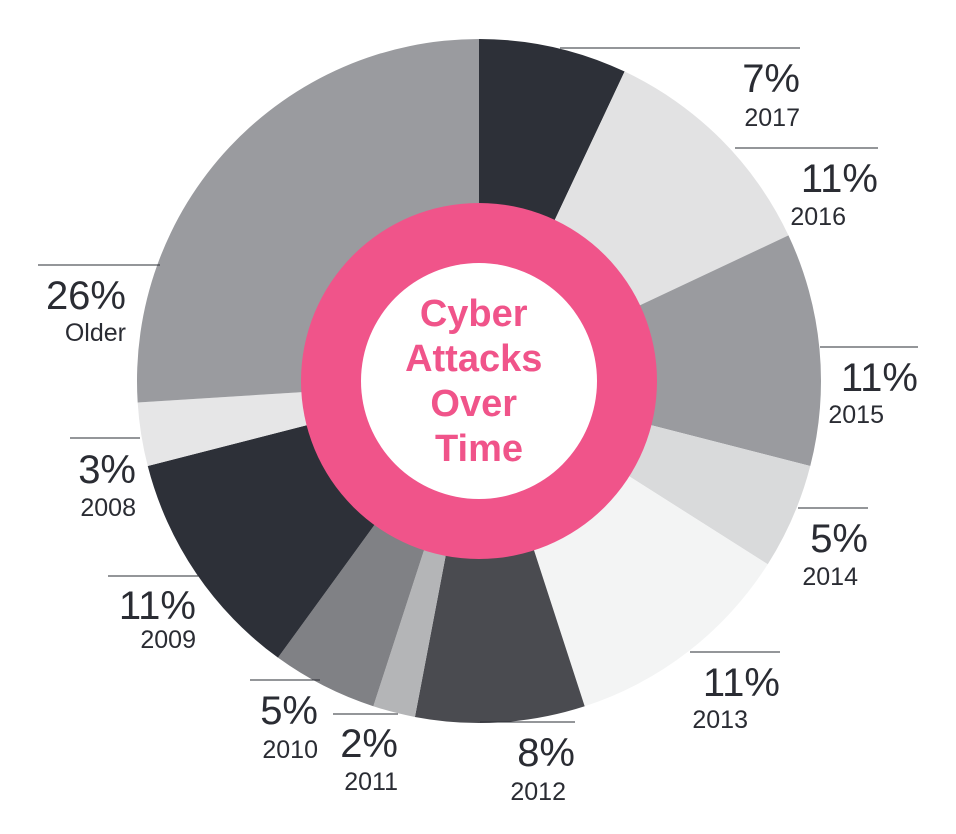  I want to click on percent-label-2013: 11%, so click(741, 683).